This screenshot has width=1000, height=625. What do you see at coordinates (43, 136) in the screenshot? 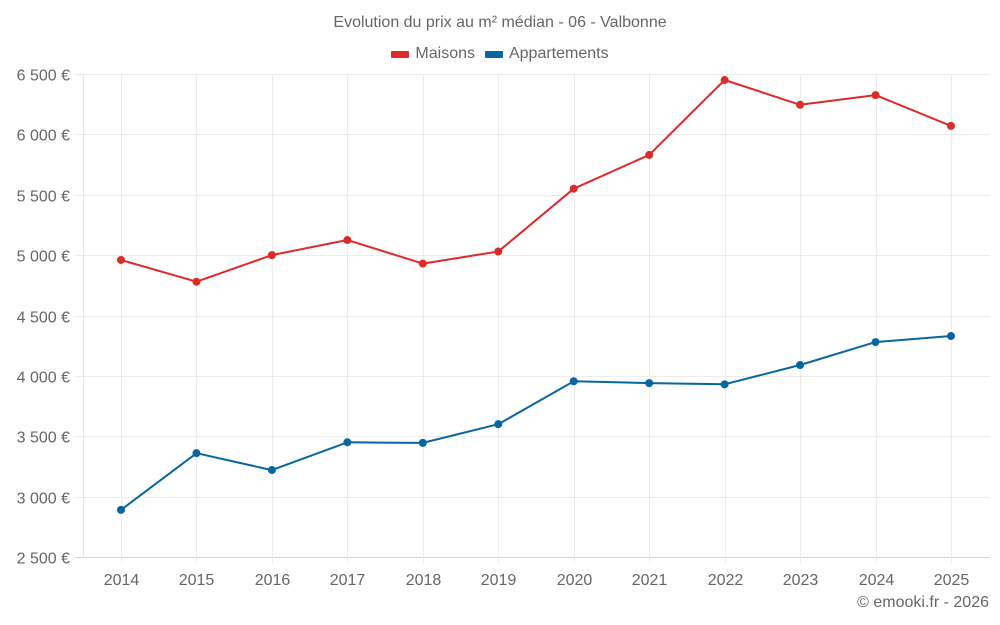
I see `y-tick-label: 6 000 €` at bounding box center [43, 136].